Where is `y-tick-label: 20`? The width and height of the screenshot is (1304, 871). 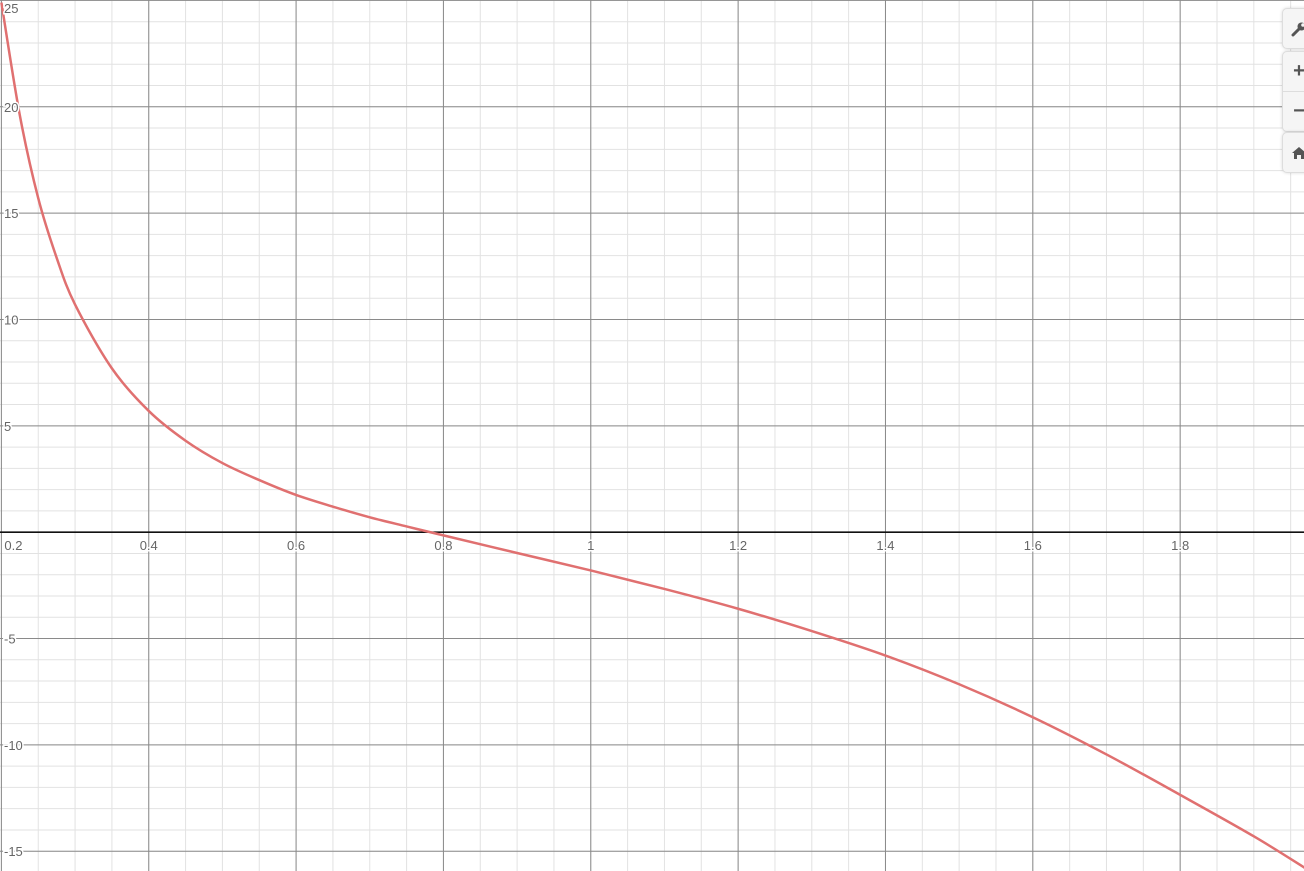
y-tick-label: 20 is located at coordinates (11, 107).